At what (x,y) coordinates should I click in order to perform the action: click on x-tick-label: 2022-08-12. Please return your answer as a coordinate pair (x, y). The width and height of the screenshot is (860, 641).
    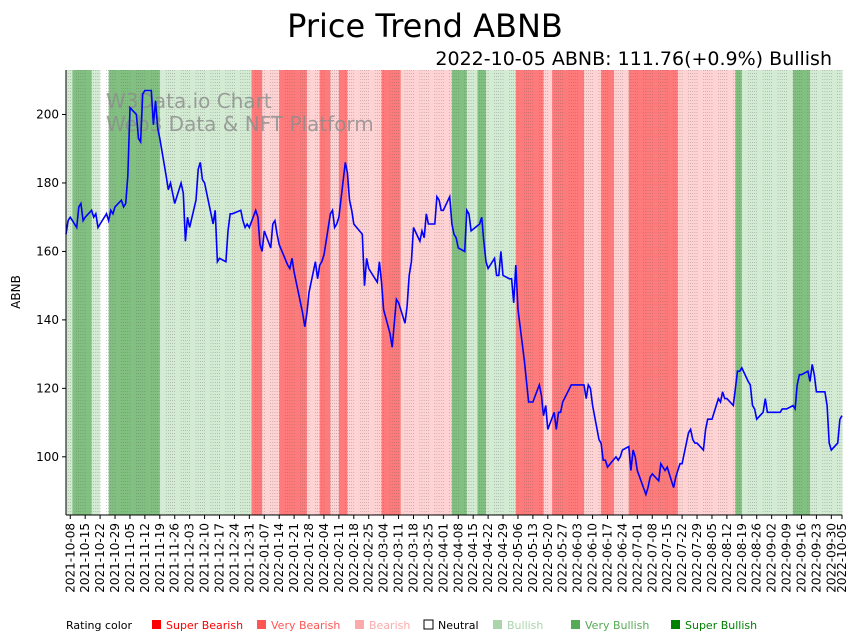
    Looking at the image, I should click on (727, 558).